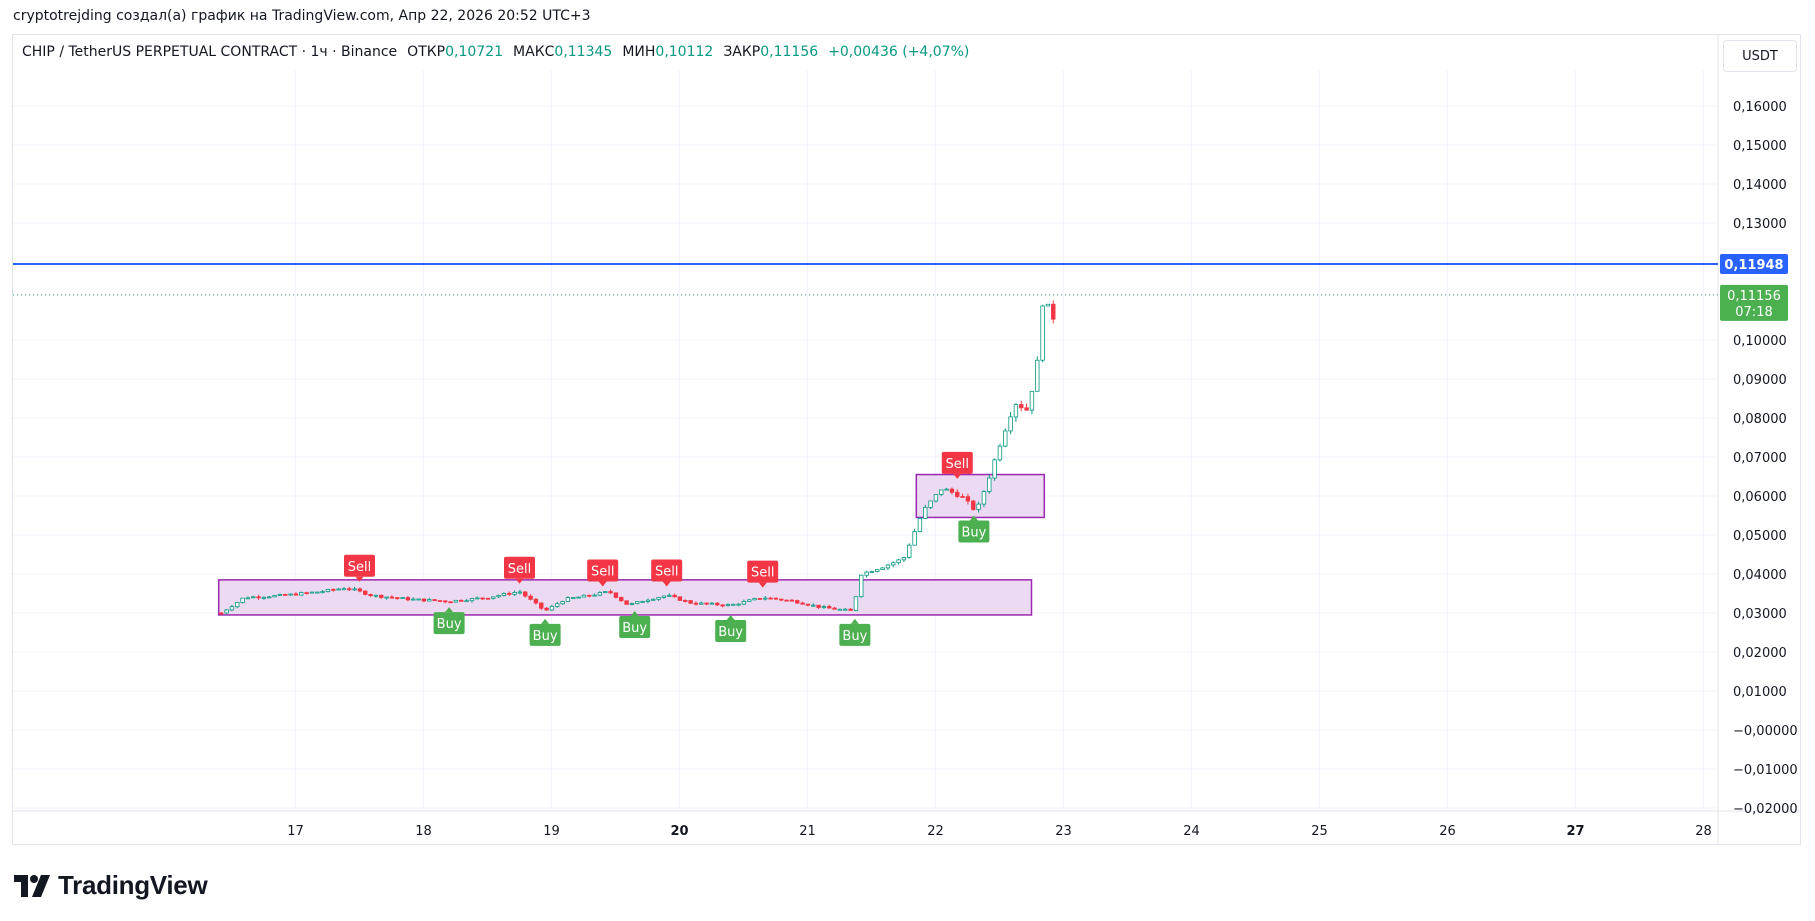  What do you see at coordinates (854, 621) in the screenshot?
I see `buy-signal-pointer` at bounding box center [854, 621].